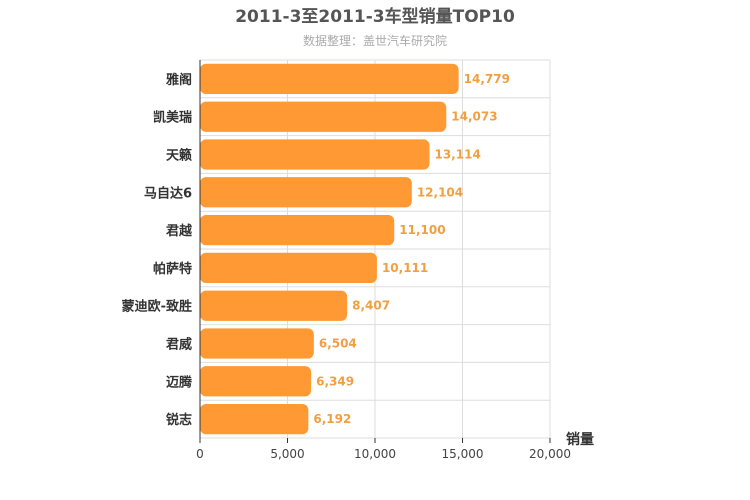  What do you see at coordinates (179, 231) in the screenshot?
I see `category-label: 君越` at bounding box center [179, 231].